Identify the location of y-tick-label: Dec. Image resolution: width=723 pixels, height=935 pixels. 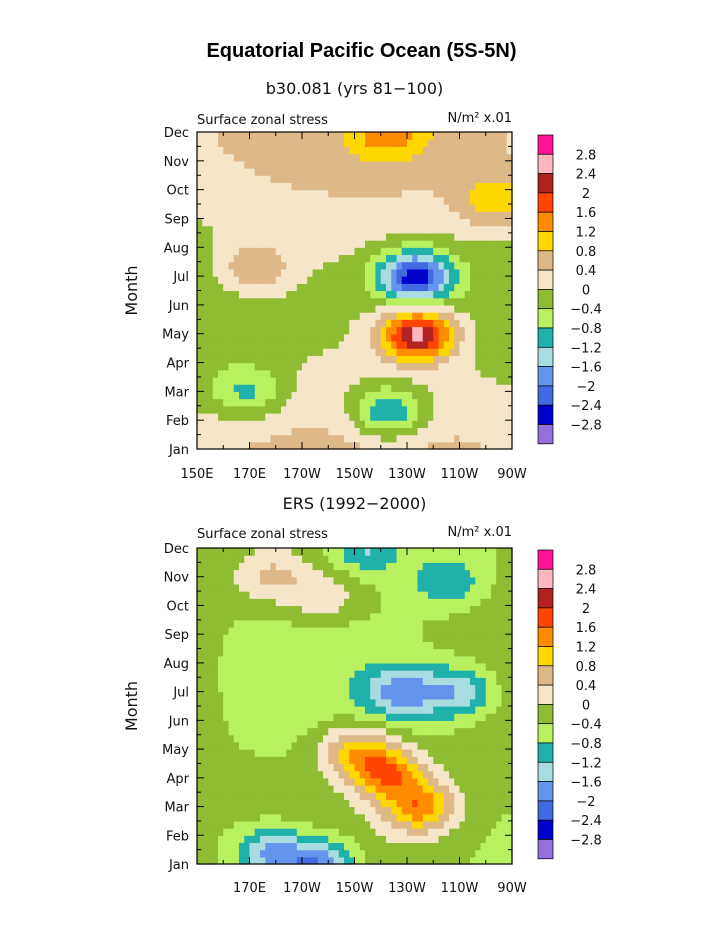
(176, 133).